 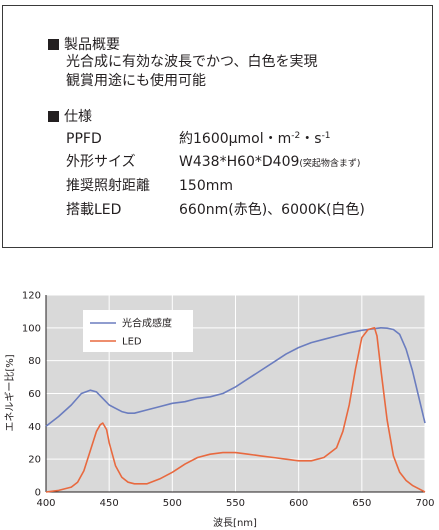 I want to click on spec-value: 150mm, so click(x=206, y=186).